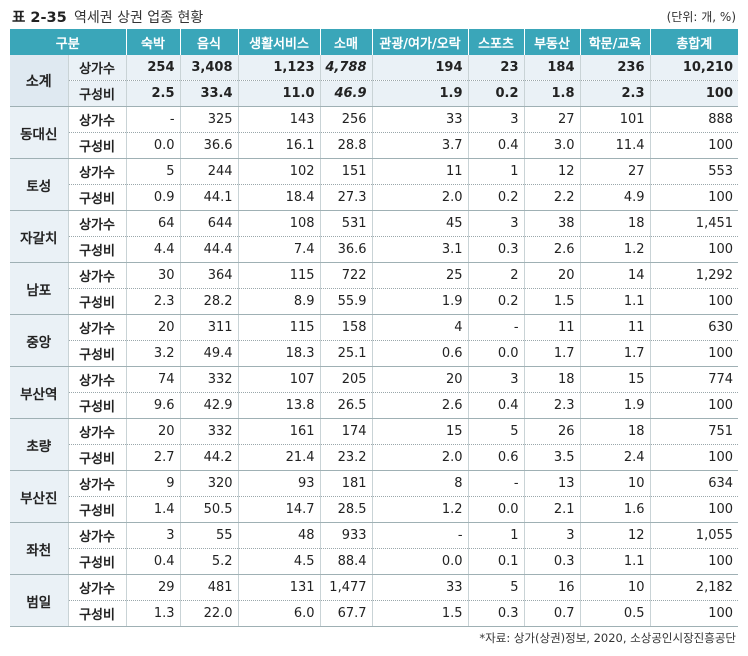 The width and height of the screenshot is (748, 656). What do you see at coordinates (552, 431) in the screenshot?
I see `value-cell: 26` at bounding box center [552, 431].